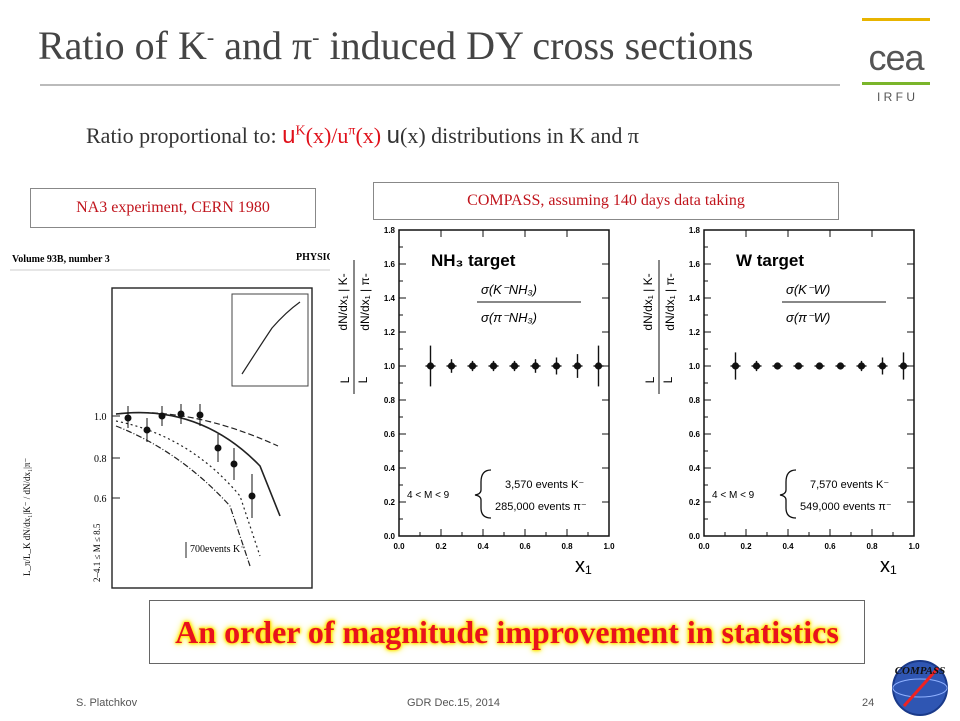 Image resolution: width=960 pixels, height=721 pixels. What do you see at coordinates (453, 703) in the screenshot?
I see `footer-event: GDR Dec.15, 2014` at bounding box center [453, 703].